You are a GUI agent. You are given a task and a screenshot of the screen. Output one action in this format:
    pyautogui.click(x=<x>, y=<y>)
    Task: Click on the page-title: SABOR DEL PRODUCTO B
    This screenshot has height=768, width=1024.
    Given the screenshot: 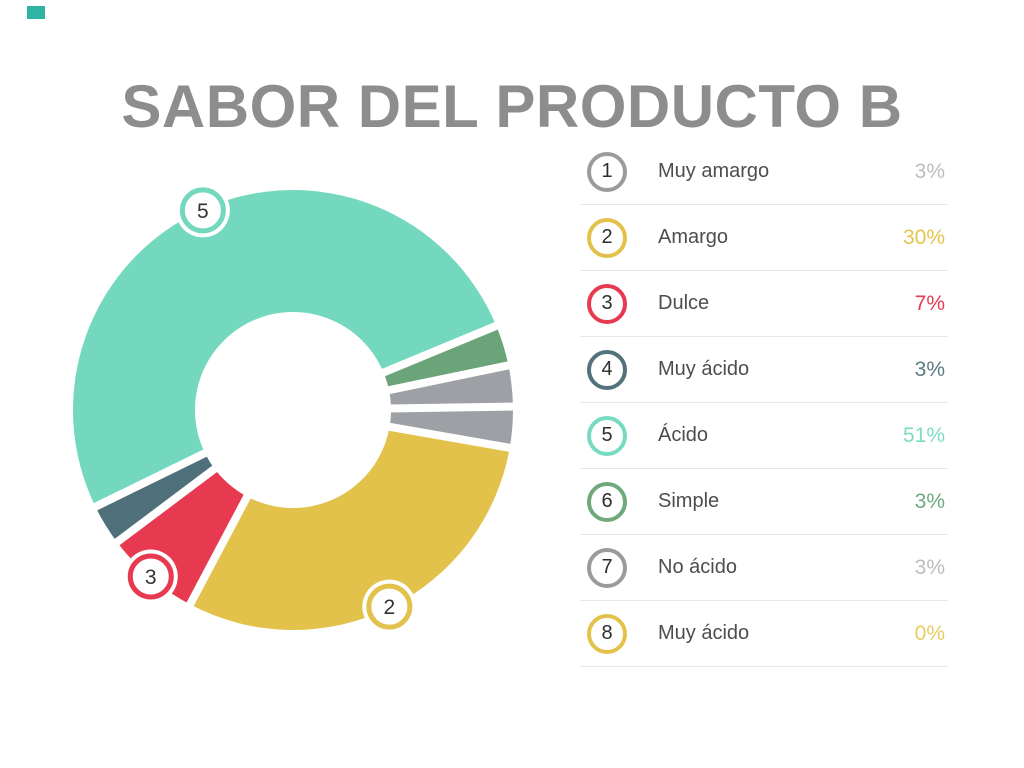 What is the action you would take?
    pyautogui.click(x=512, y=107)
    